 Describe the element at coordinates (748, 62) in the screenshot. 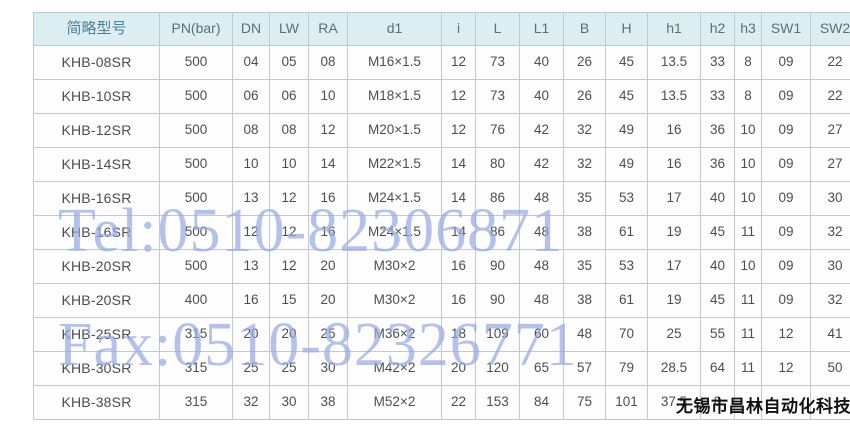

I see `cell-h3: 8` at that location.